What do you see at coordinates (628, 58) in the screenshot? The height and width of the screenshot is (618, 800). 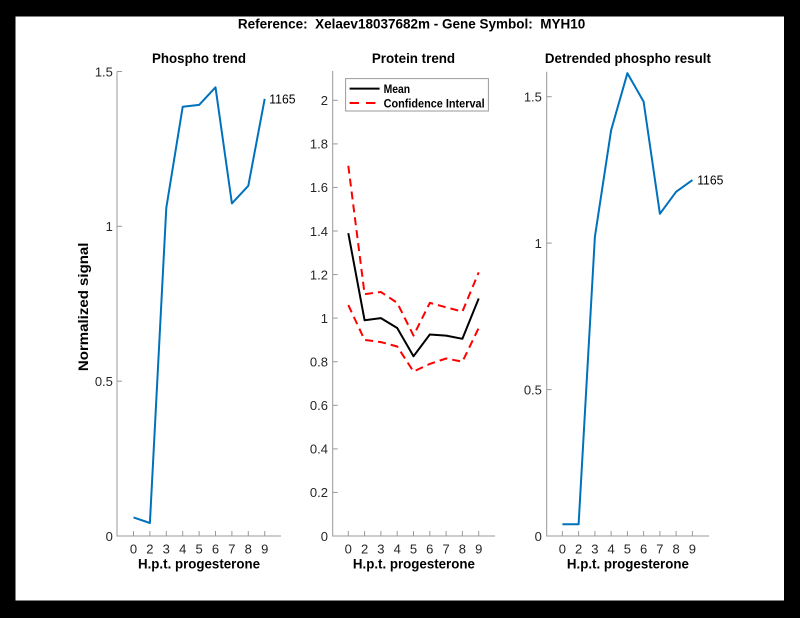 I see `svg-text: Detrended phospho result` at bounding box center [628, 58].